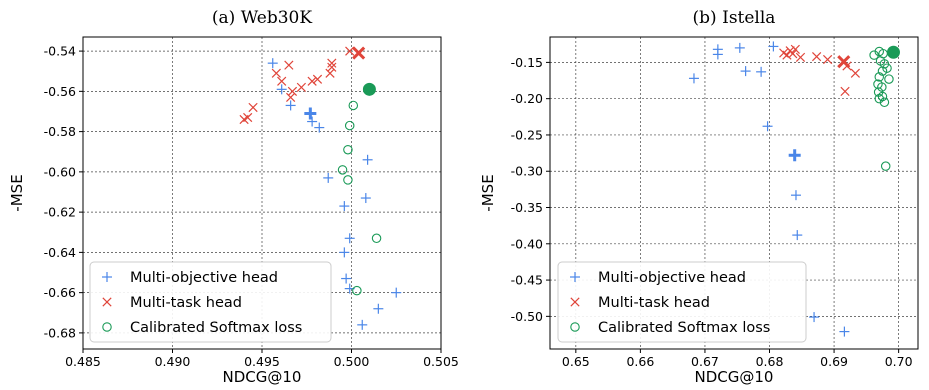  Describe the element at coordinates (527, 134) in the screenshot. I see `y-tick-label: -0.25` at that location.